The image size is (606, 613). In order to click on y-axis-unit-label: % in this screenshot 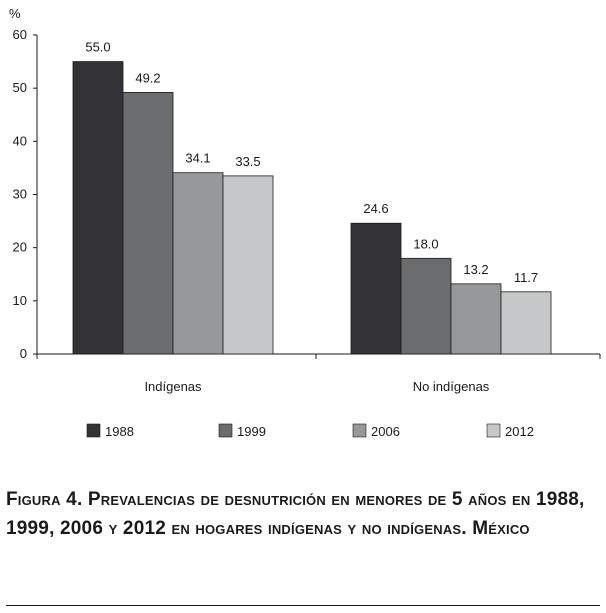, I will do `click(15, 13)`.